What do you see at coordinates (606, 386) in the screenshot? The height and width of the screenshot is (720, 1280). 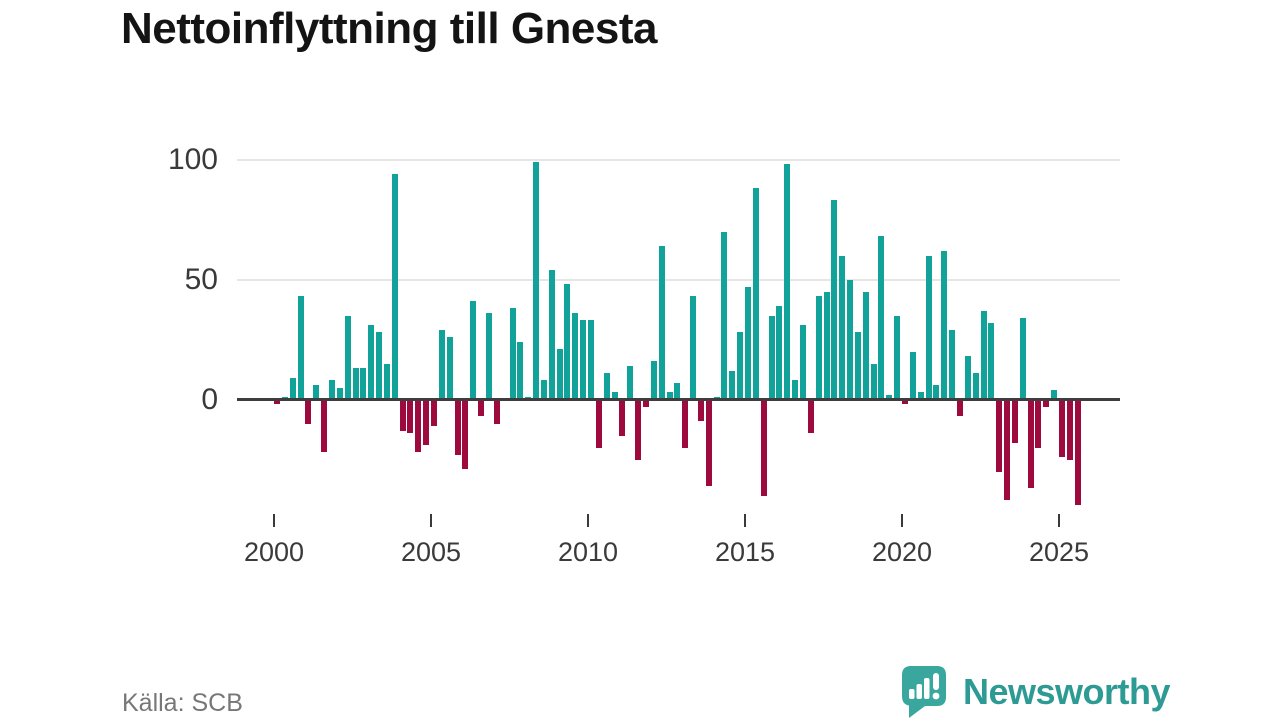 I see `bar-2010q3` at bounding box center [606, 386].